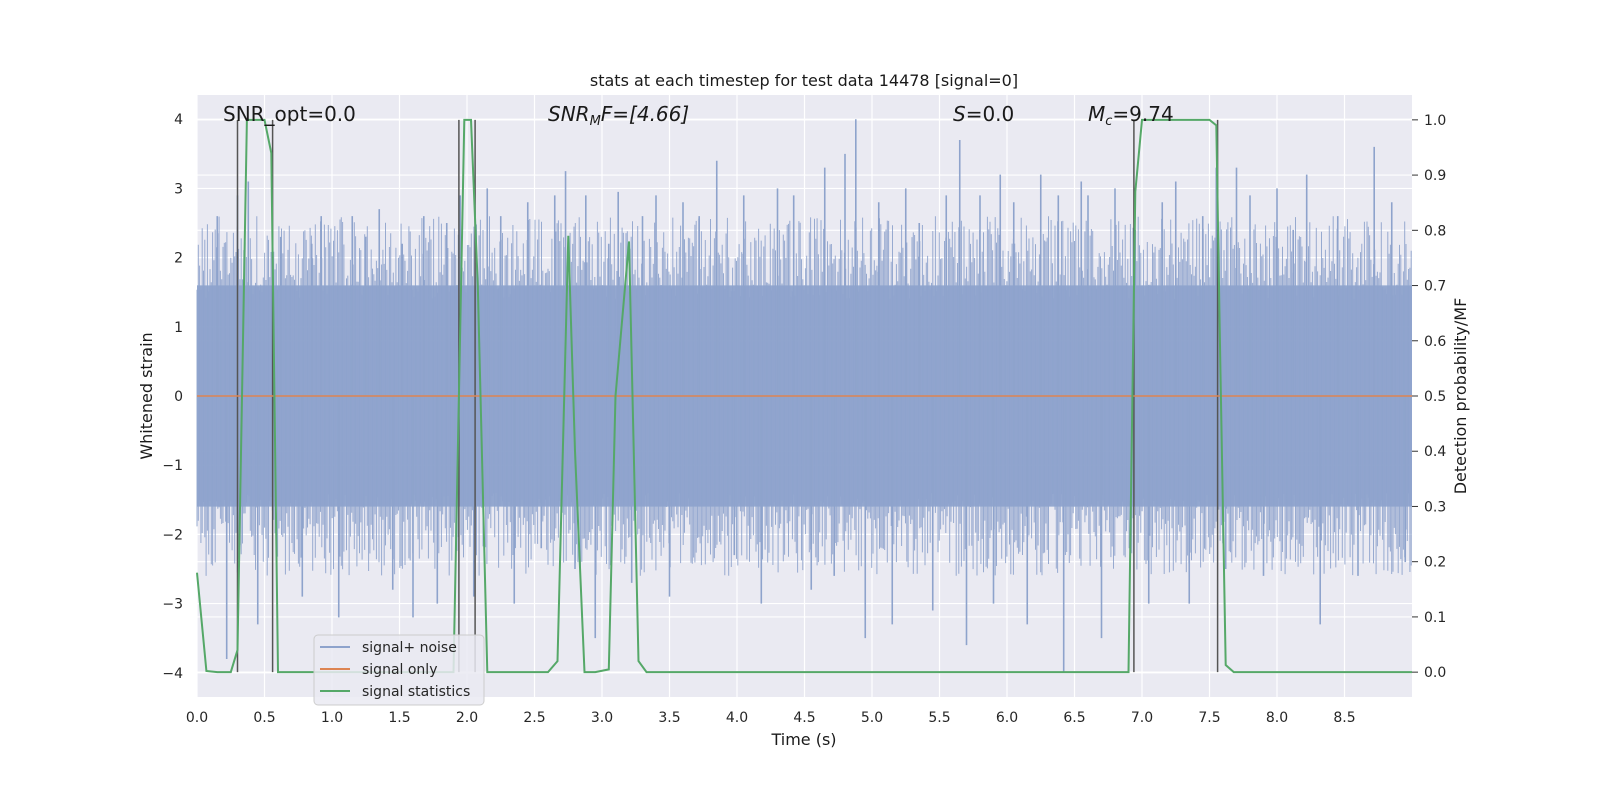 The image size is (1600, 800). What do you see at coordinates (1344, 718) in the screenshot?
I see `x-tick-label: 8.5` at bounding box center [1344, 718].